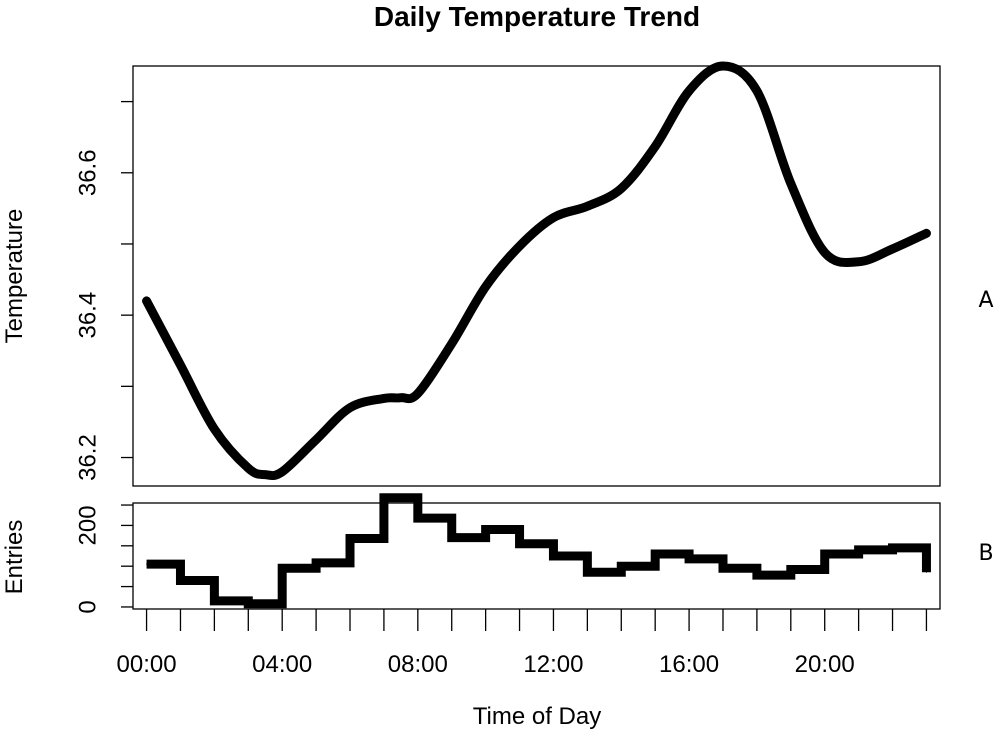 The width and height of the screenshot is (997, 733). Describe the element at coordinates (14, 276) in the screenshot. I see `temperature-axis-label: Temperature` at that location.